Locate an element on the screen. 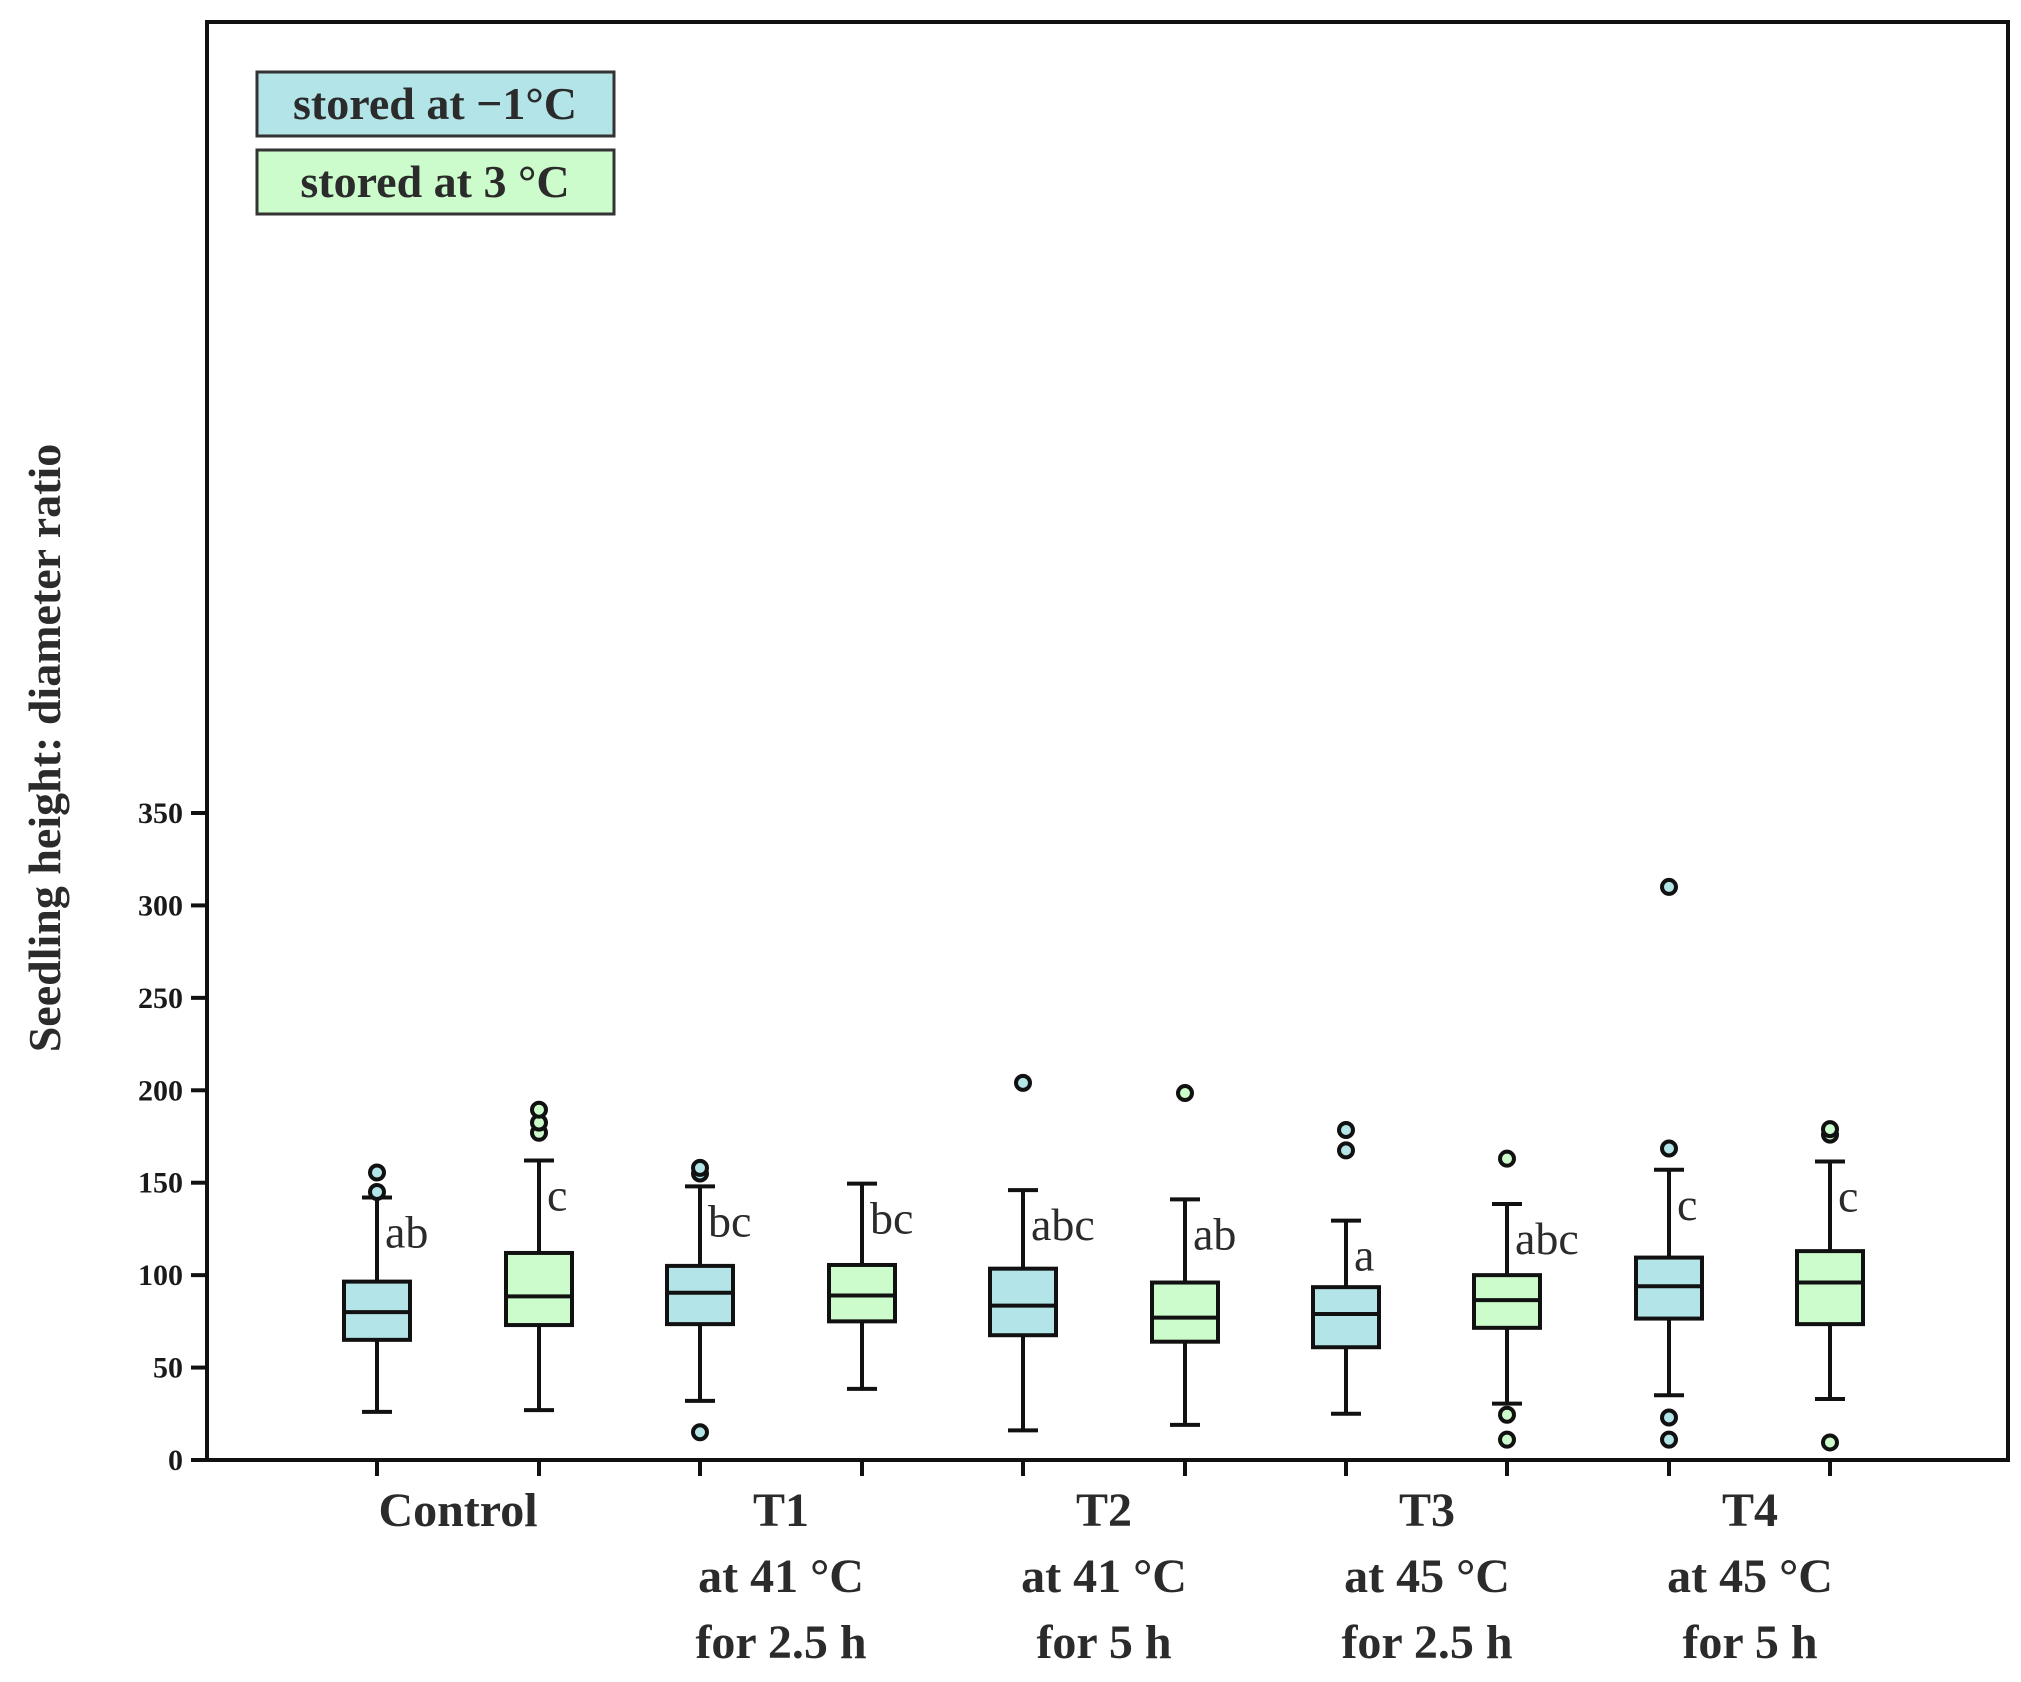  legend-label: stored at −1°C is located at coordinates (435, 103).